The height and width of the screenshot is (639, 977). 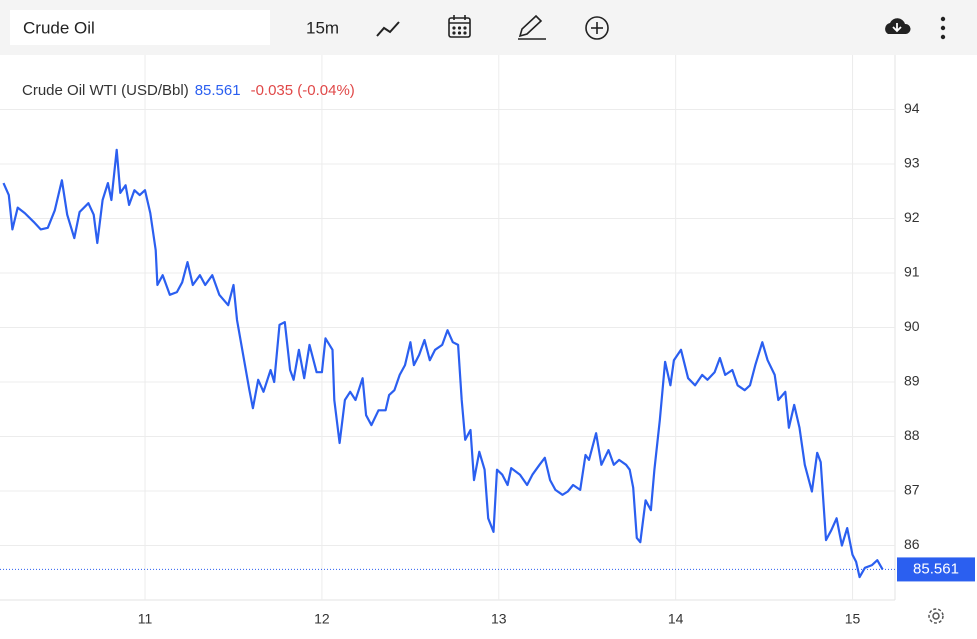 I want to click on settings-icon, so click(x=936, y=616).